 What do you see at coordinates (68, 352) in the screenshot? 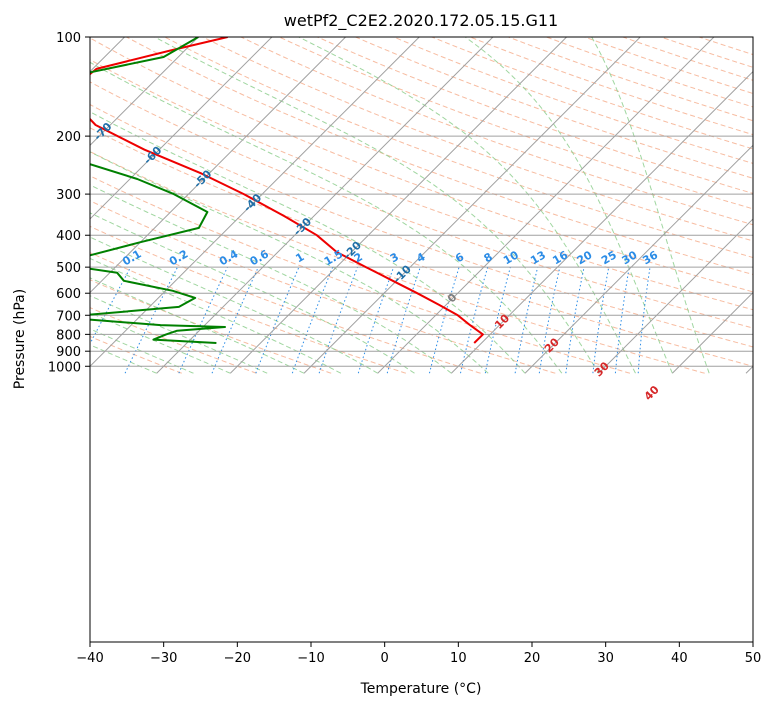
I see `y-tick-label: 900` at bounding box center [68, 352].